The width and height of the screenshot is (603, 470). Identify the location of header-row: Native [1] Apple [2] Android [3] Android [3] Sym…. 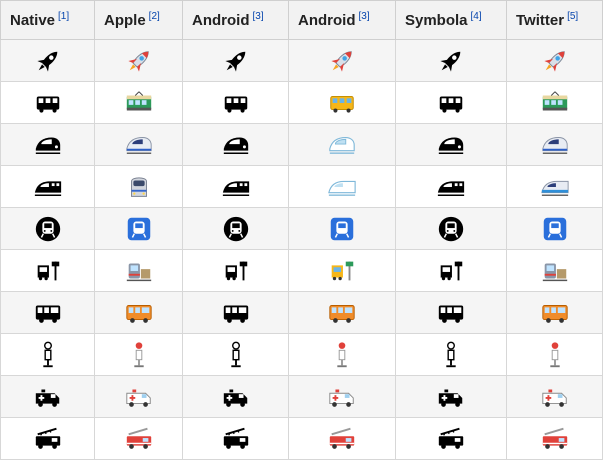
(301, 20).